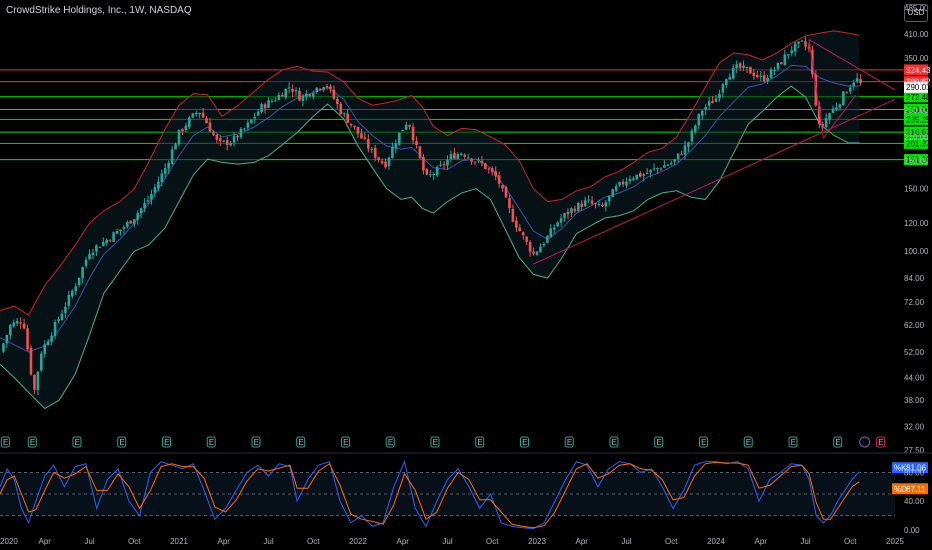 The image size is (932, 550). I want to click on y-tick-6: 180.00, so click(916, 161).